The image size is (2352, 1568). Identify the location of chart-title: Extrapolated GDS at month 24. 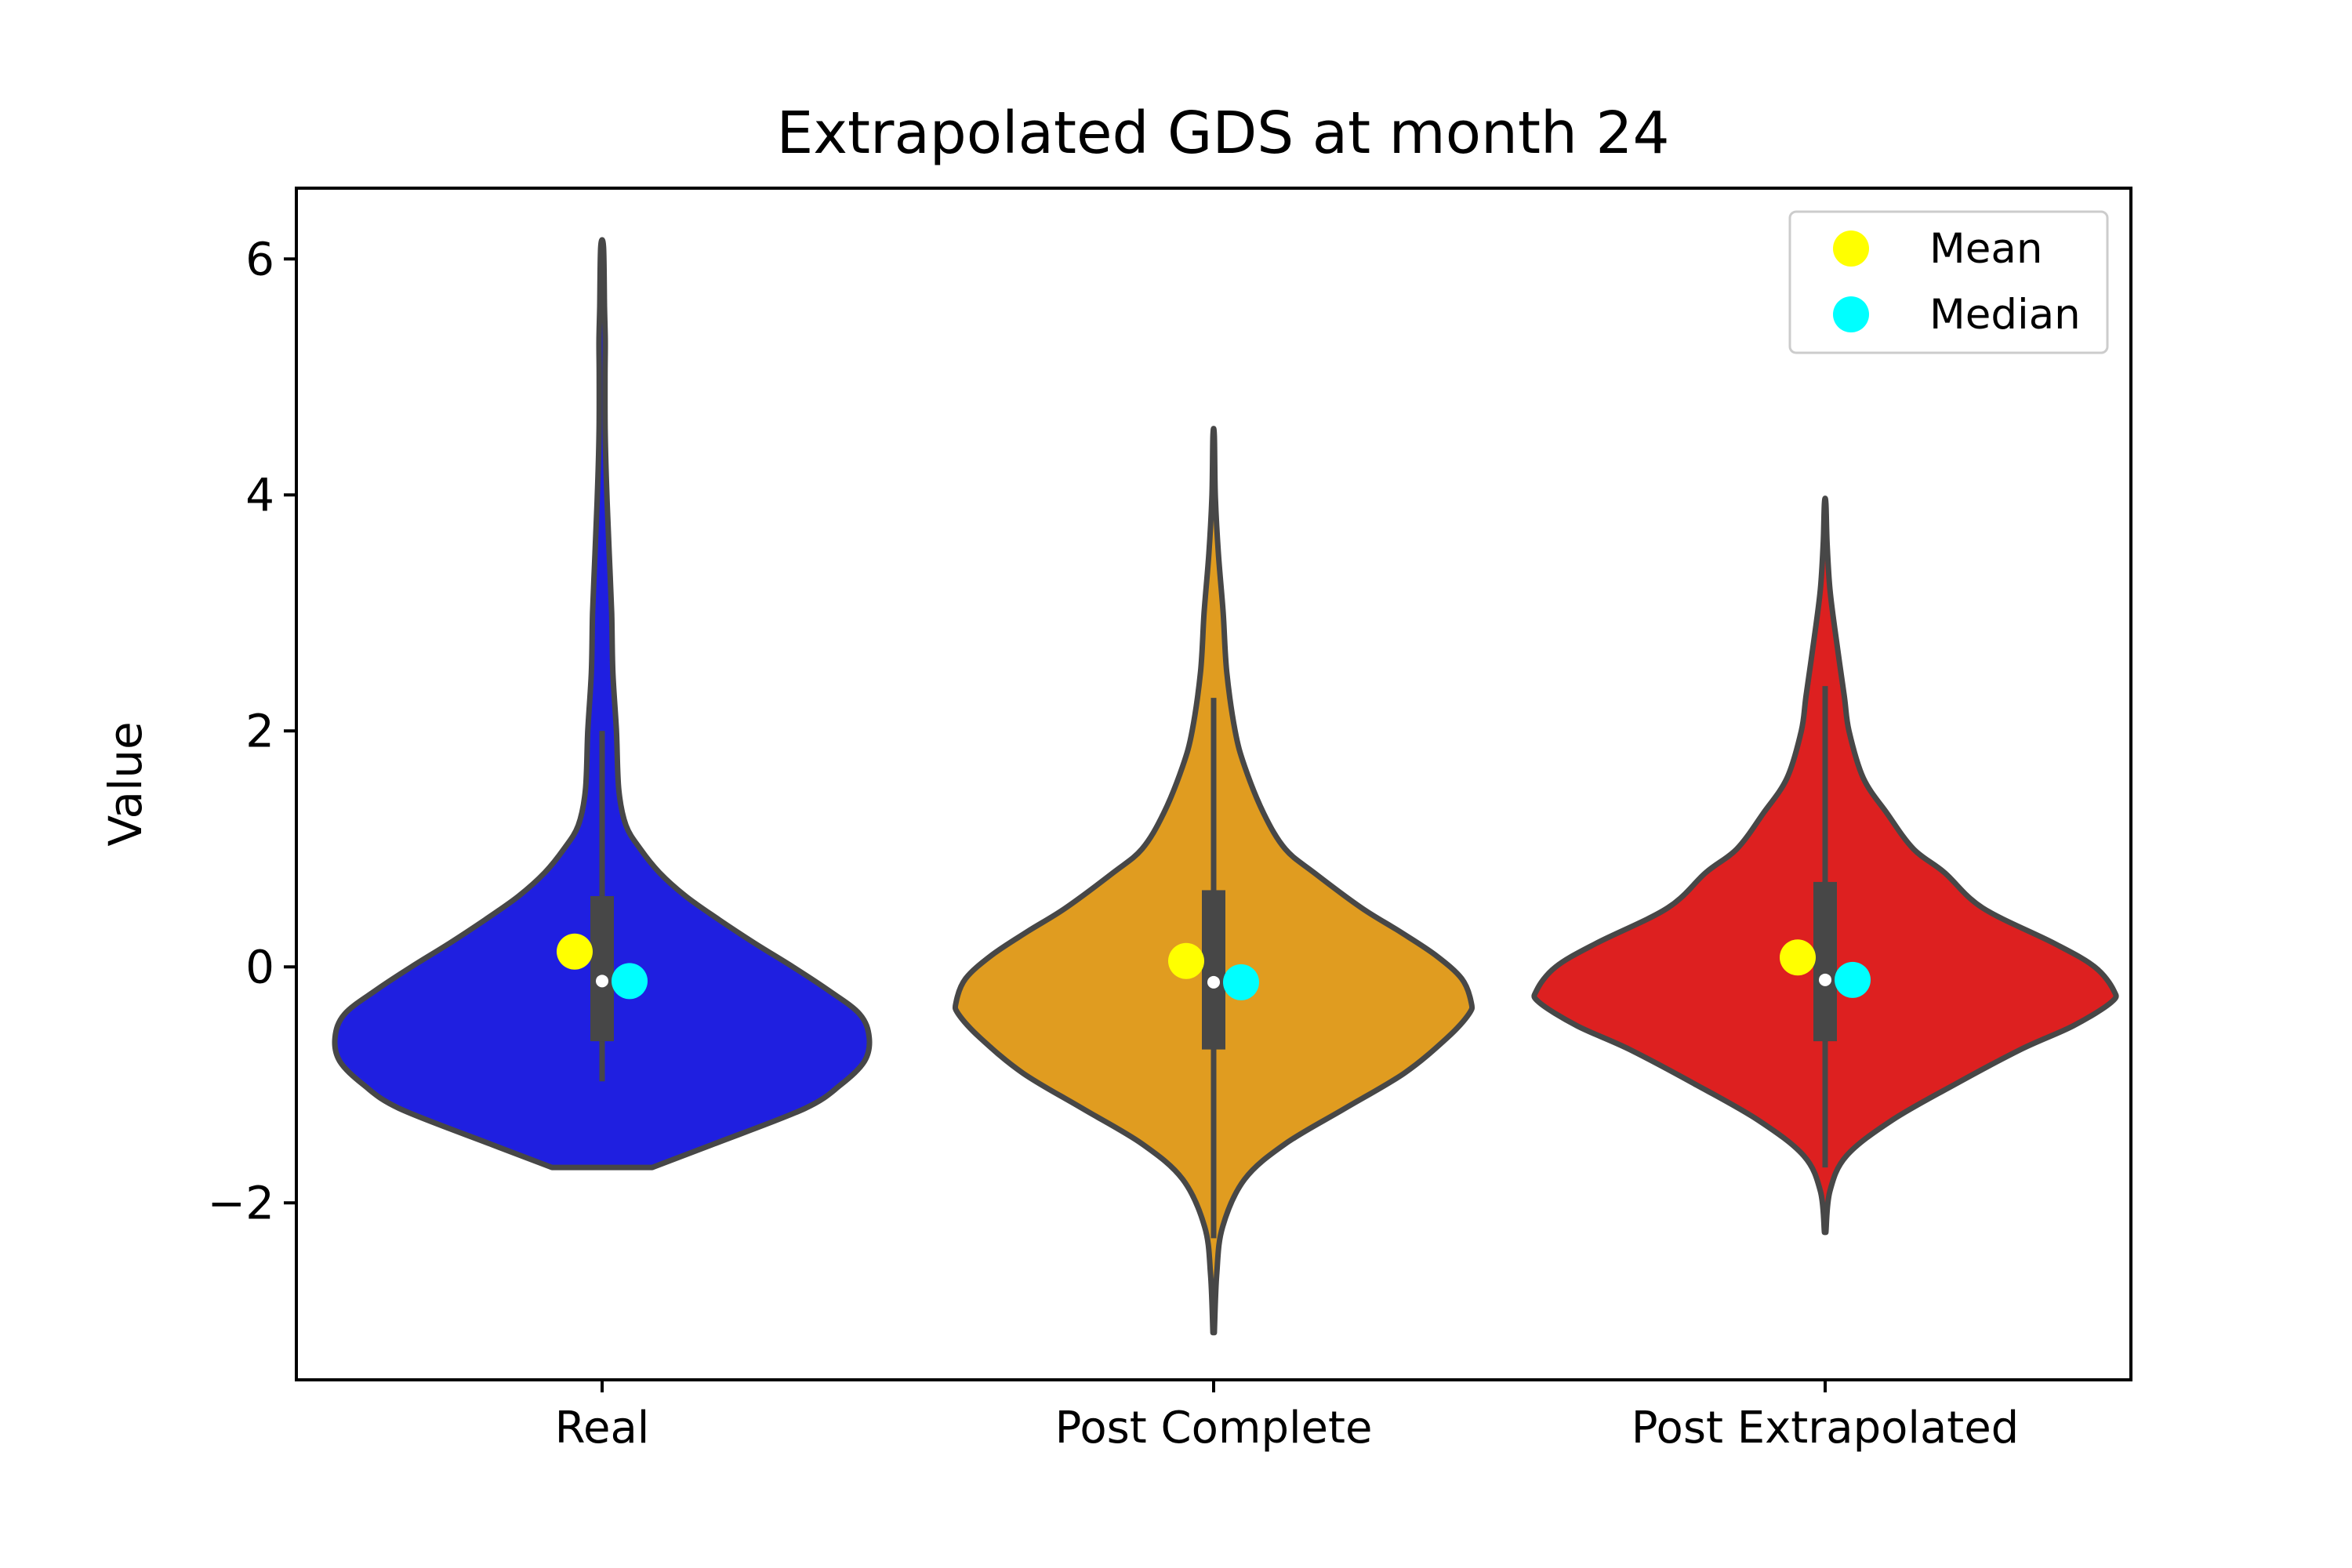
(1222, 133).